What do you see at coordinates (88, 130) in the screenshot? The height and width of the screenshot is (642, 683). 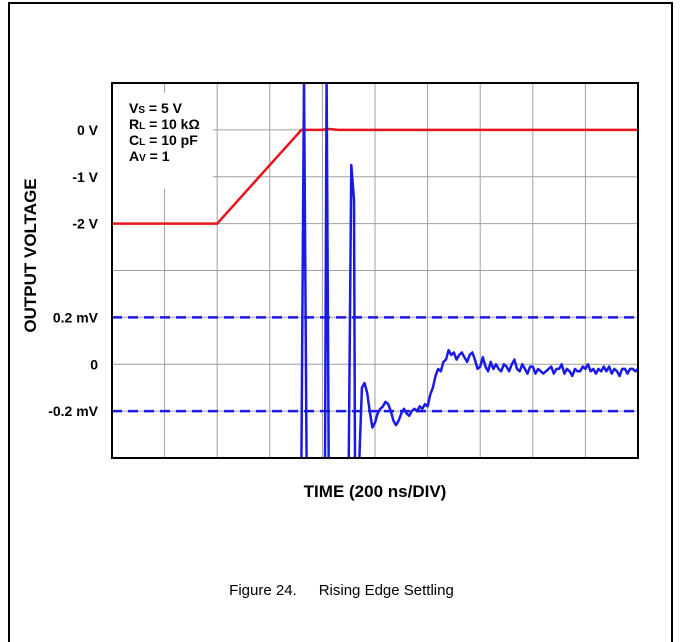 I see `y-tick-label: 0 V` at bounding box center [88, 130].